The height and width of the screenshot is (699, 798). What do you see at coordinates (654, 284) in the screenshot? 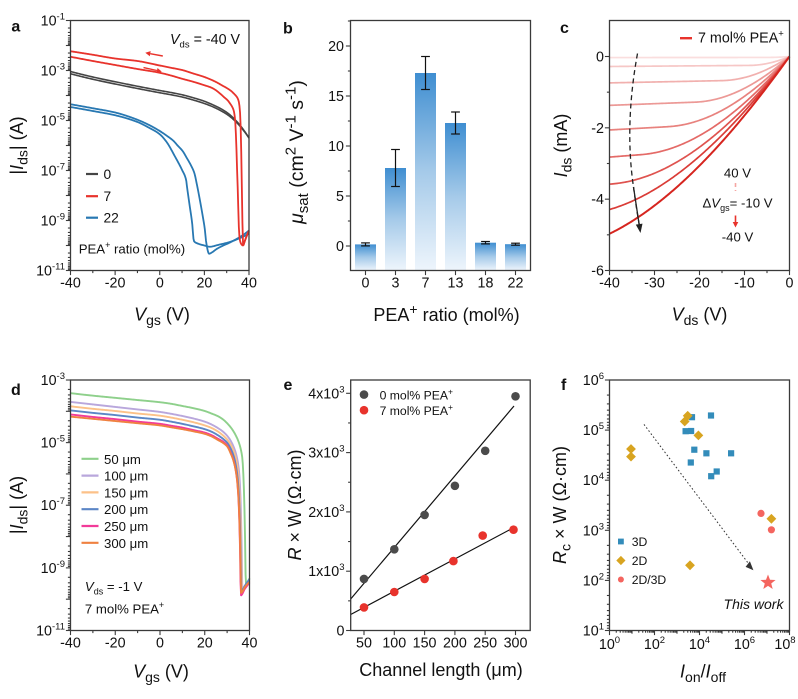
I see `svg-text: -30` at bounding box center [654, 284].